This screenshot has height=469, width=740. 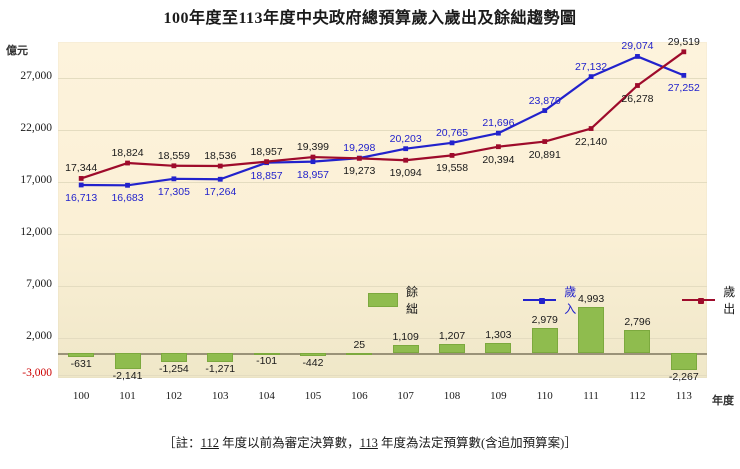 I want to click on bar-label-106: 25, so click(x=359, y=344).